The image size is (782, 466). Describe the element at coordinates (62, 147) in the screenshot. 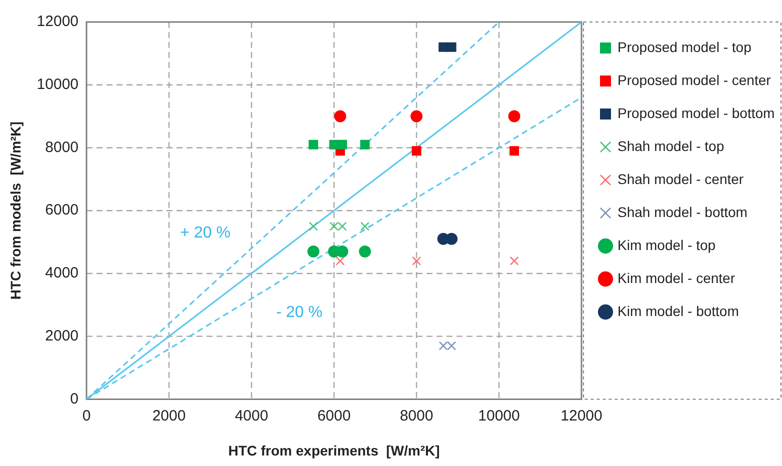

I see `y-tick-label: 8000` at that location.